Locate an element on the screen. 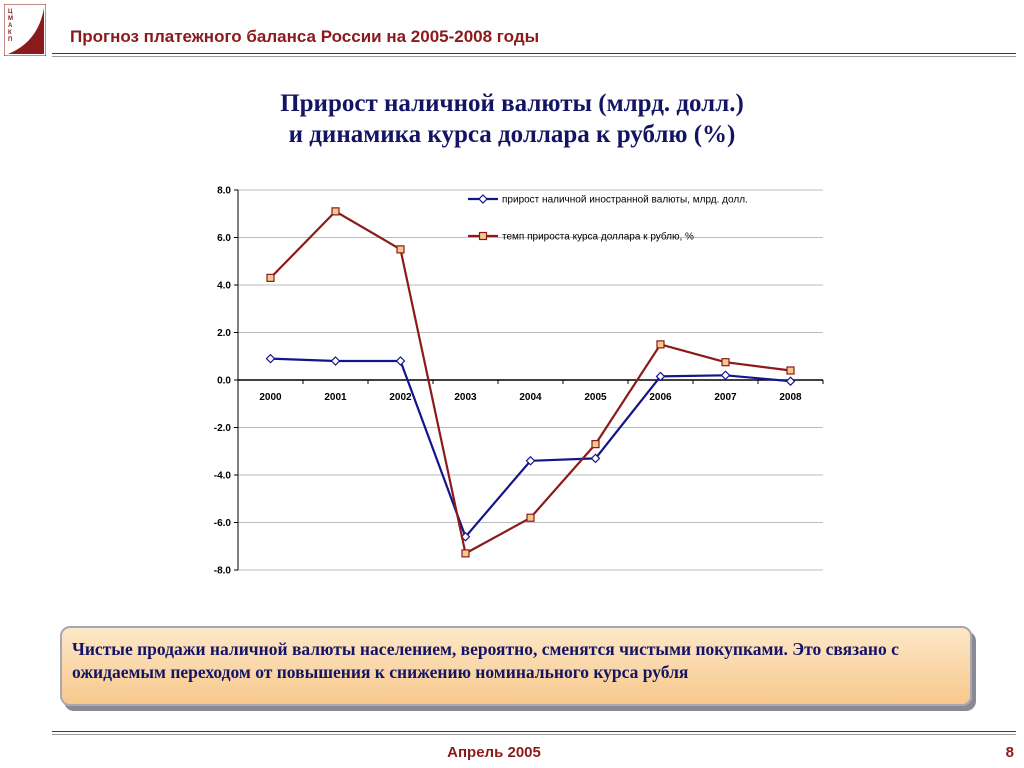  logo-letter: П is located at coordinates (10, 40).